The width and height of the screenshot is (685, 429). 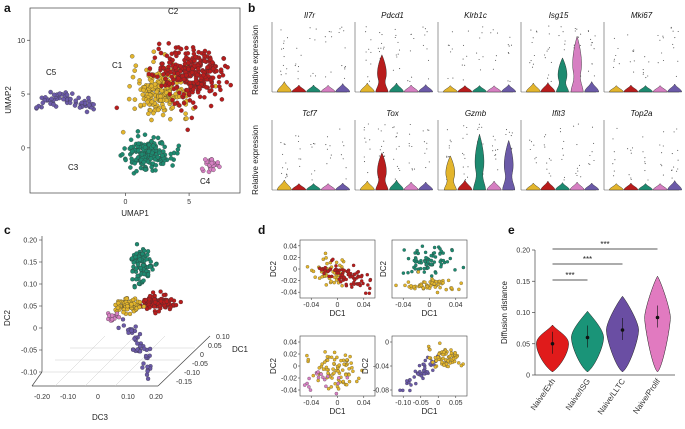 I want to click on subplot-xtick: 0.04, so click(x=364, y=305).